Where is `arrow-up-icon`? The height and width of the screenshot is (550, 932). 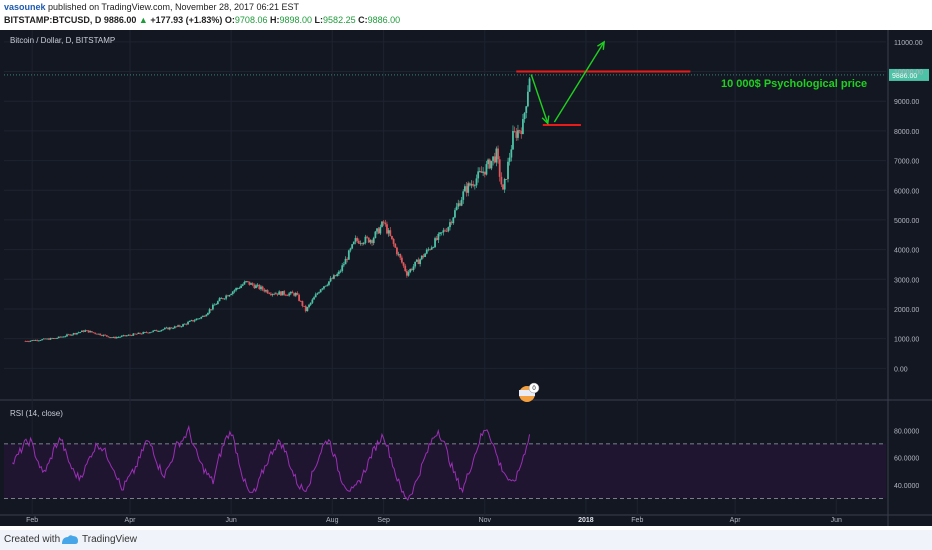
arrow-up-icon is located at coordinates (579, 81).